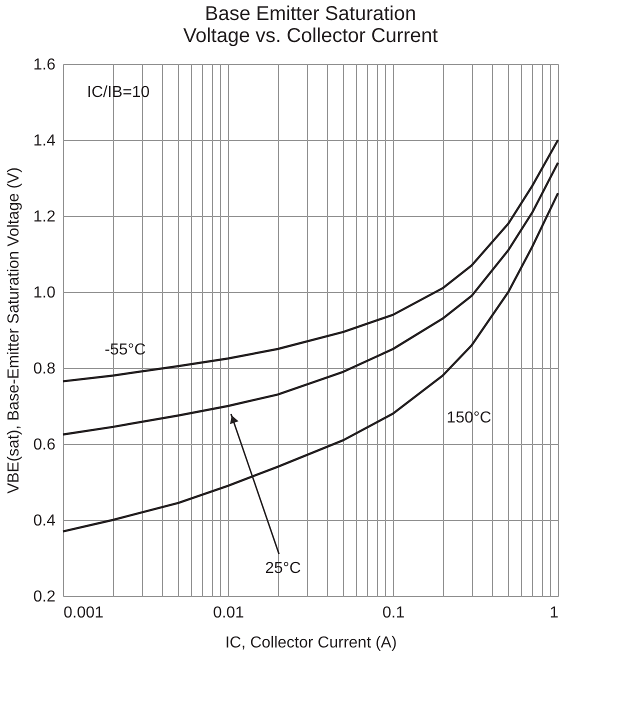 This screenshot has height=702, width=625. Describe the element at coordinates (44, 293) in the screenshot. I see `y-tick-label: 1.0` at that location.